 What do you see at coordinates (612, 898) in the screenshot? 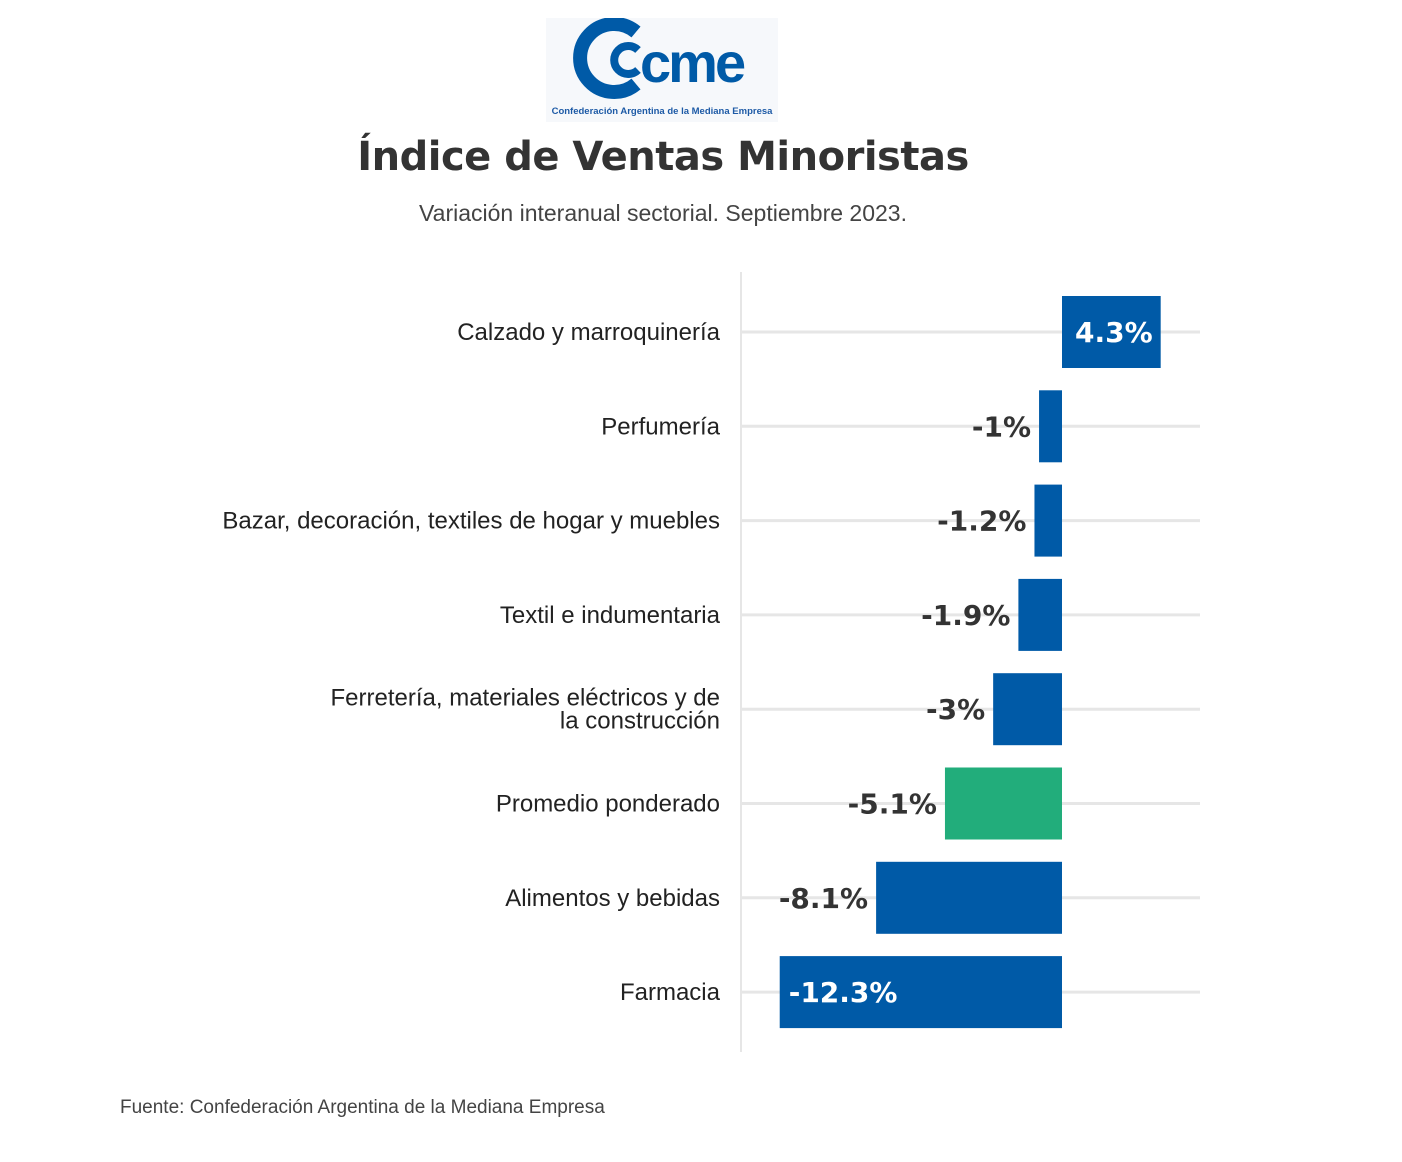
I see `category-label: Alimentos y bebidas` at bounding box center [612, 898].